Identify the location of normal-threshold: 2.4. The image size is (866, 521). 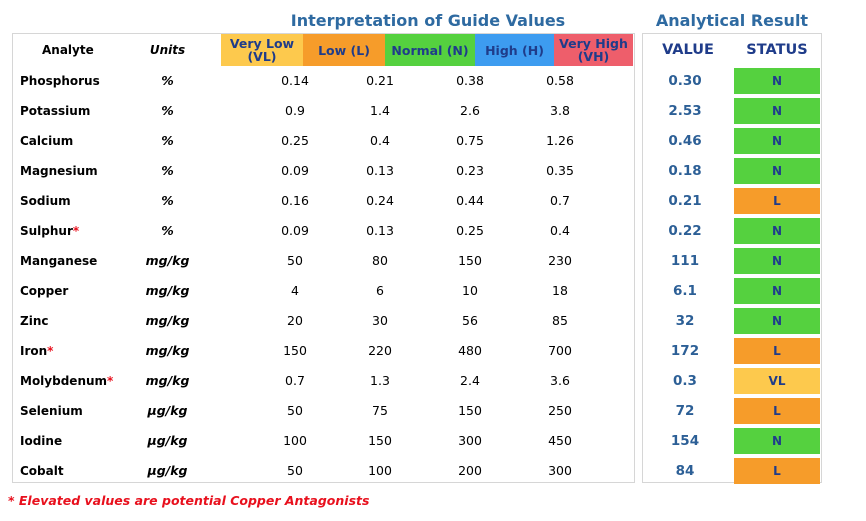
(470, 380).